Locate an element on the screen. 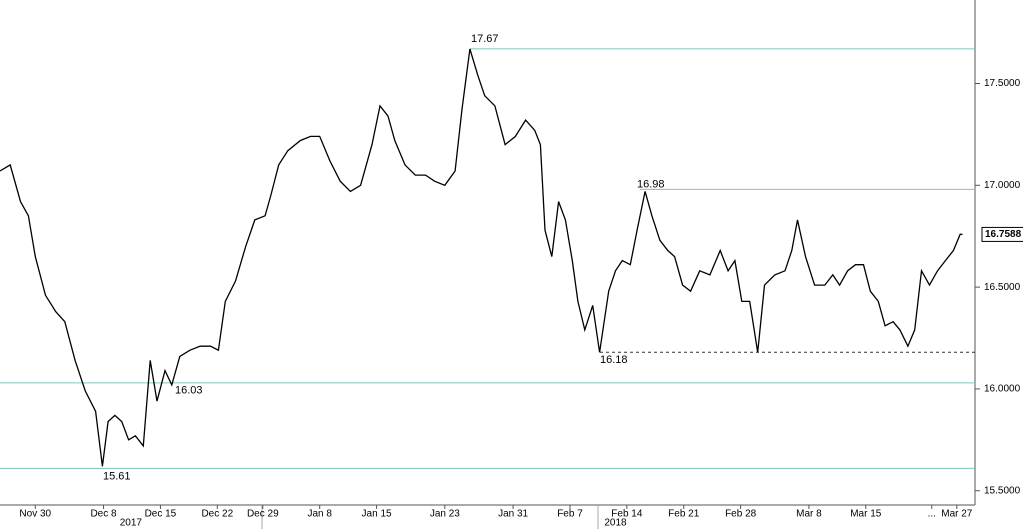 Image resolution: width=1023 pixels, height=529 pixels. y-tick-label: 17.0000 is located at coordinates (1002, 185).